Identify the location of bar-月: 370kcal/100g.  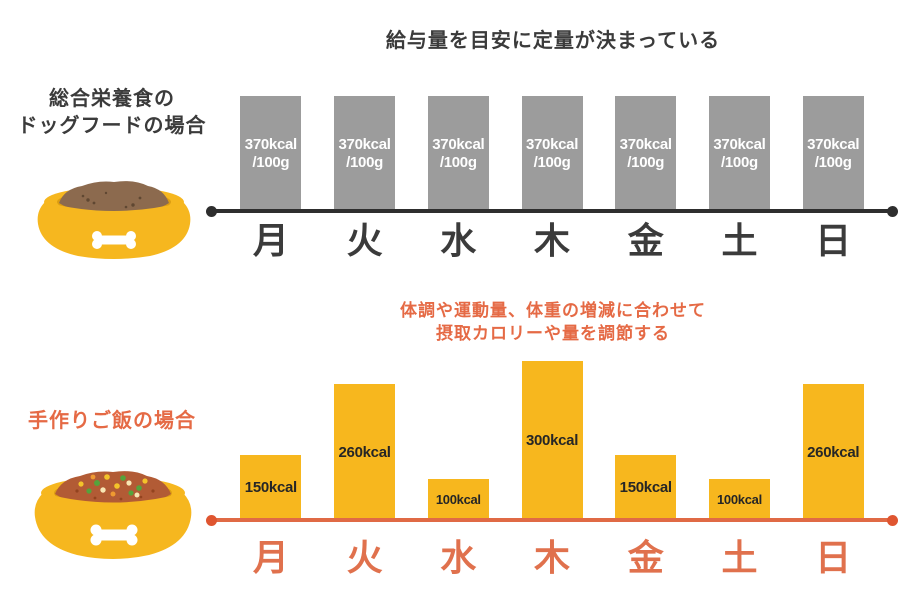
(271, 153).